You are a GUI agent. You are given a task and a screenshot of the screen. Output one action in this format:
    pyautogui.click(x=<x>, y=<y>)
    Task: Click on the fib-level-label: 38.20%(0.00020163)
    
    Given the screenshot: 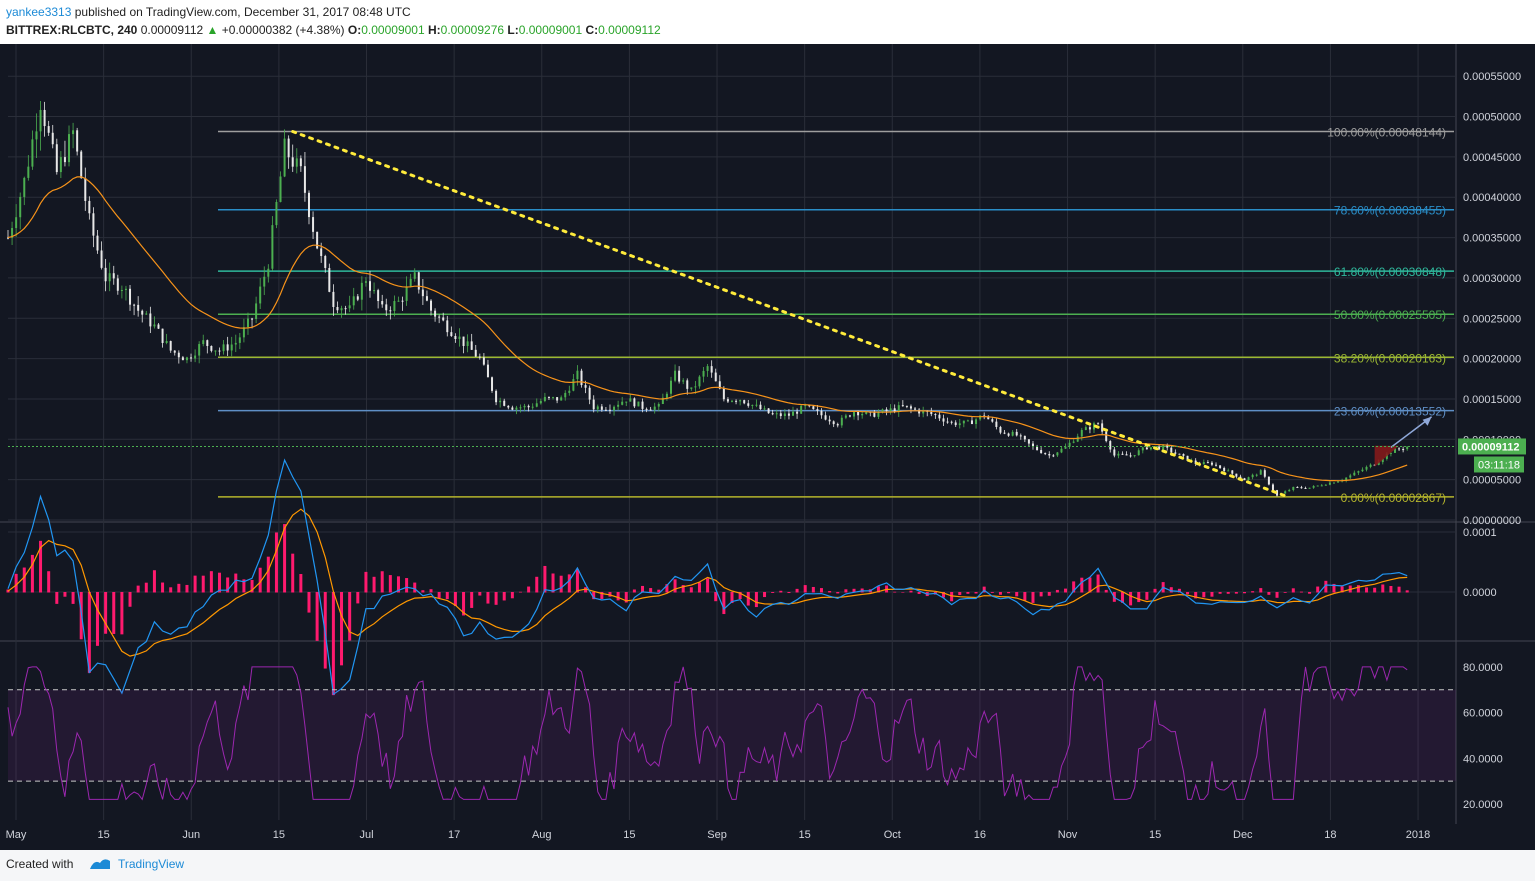 What is the action you would take?
    pyautogui.click(x=1390, y=358)
    